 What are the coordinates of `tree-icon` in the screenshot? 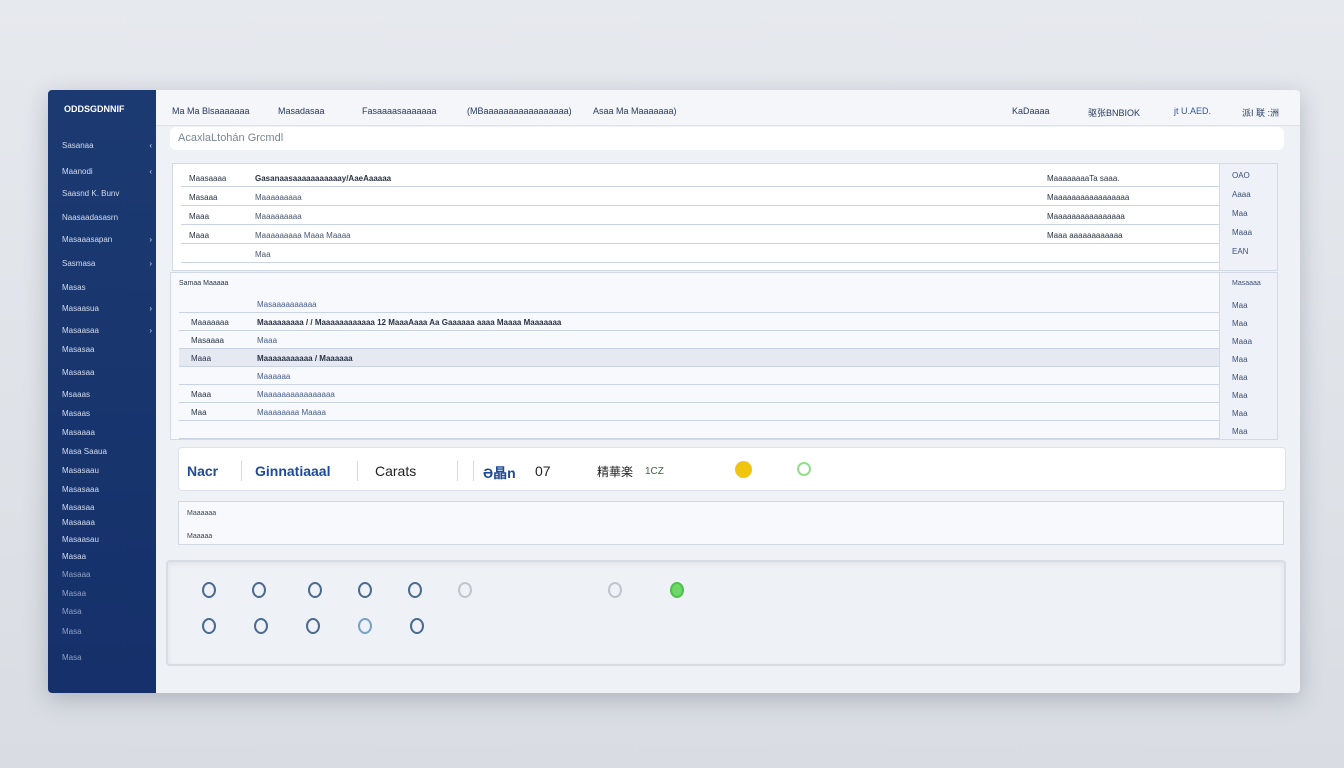 It's located at (313, 626).